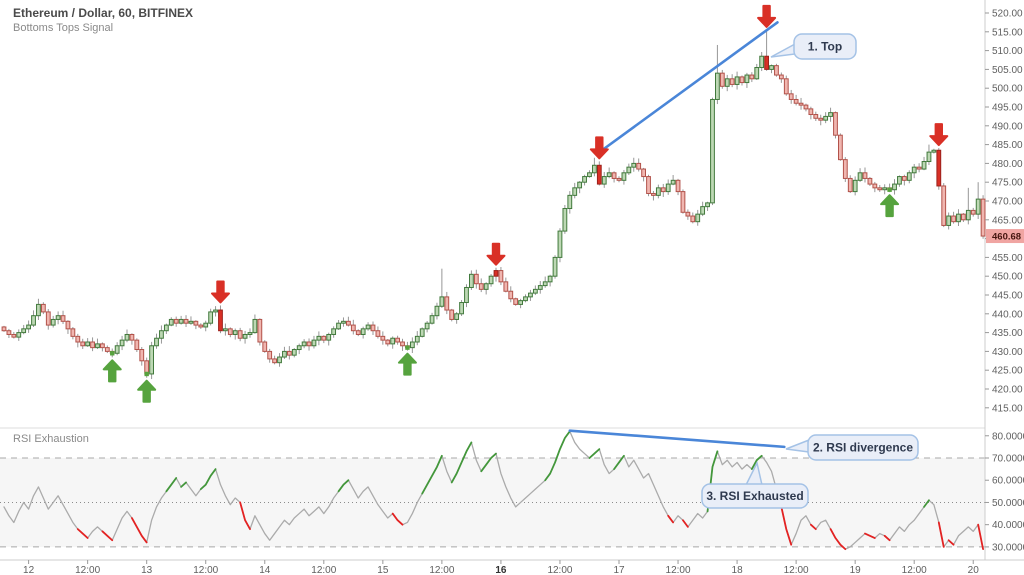 The image size is (1024, 575). Describe the element at coordinates (103, 13) in the screenshot. I see `symbol-title: Ethereum / Dollar, 60, BITFINEX` at that location.